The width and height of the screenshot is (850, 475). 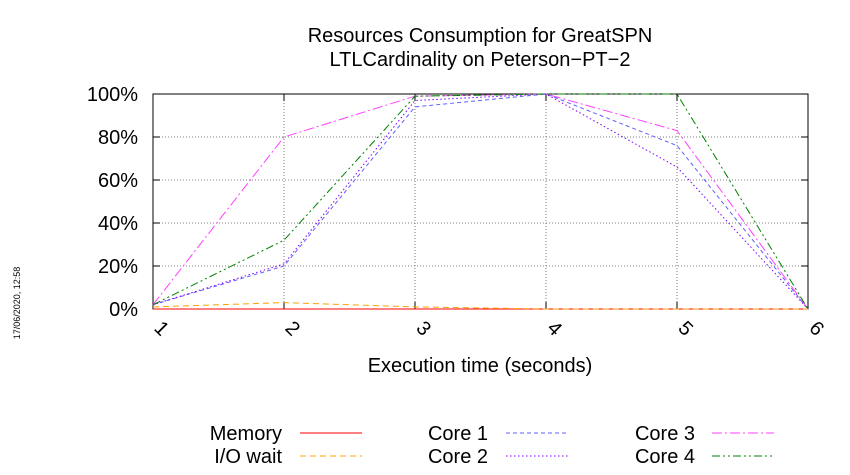 I want to click on x-tick-labels: 1 2 3 4 5 6, so click(x=489, y=328).